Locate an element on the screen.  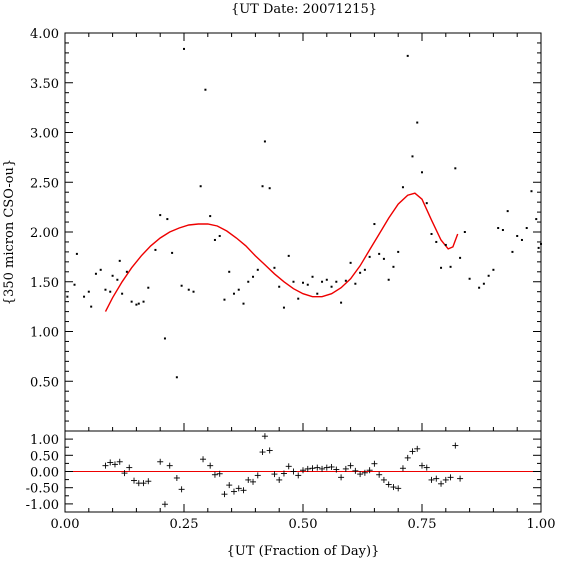
y-axis-label: {350 micron CSO-ou} is located at coordinates (9, 232).